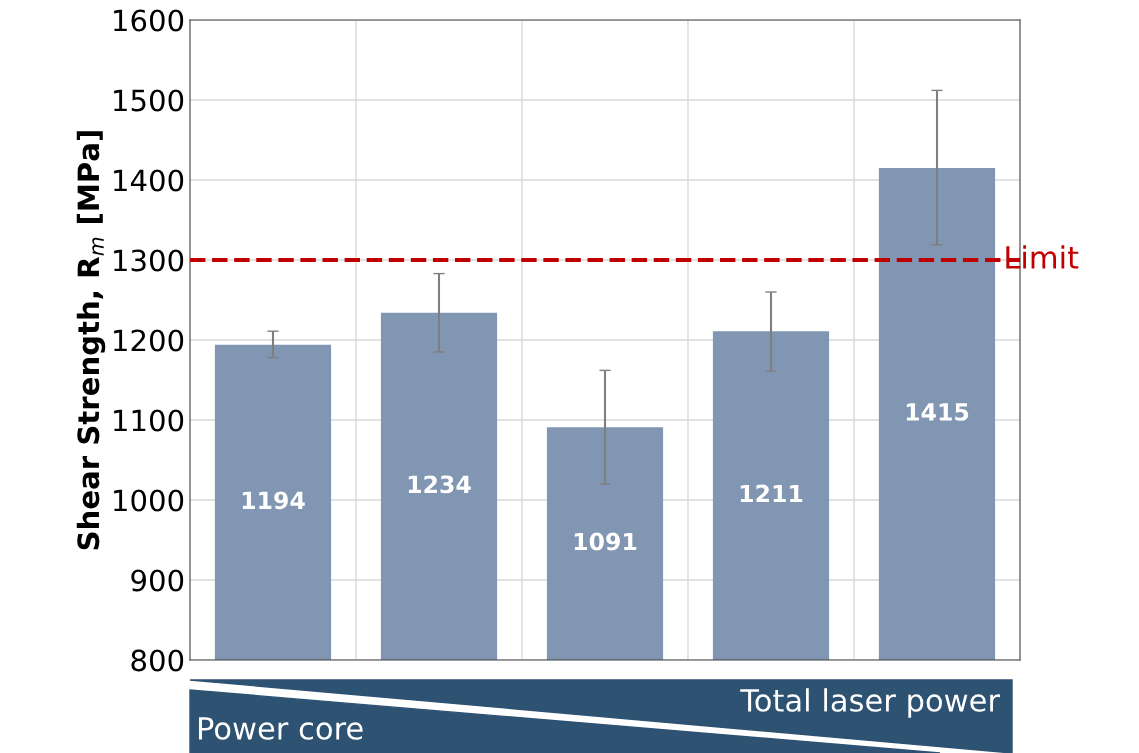 The image size is (1139, 753). What do you see at coordinates (273, 500) in the screenshot?
I see `data-label: 1194` at bounding box center [273, 500].